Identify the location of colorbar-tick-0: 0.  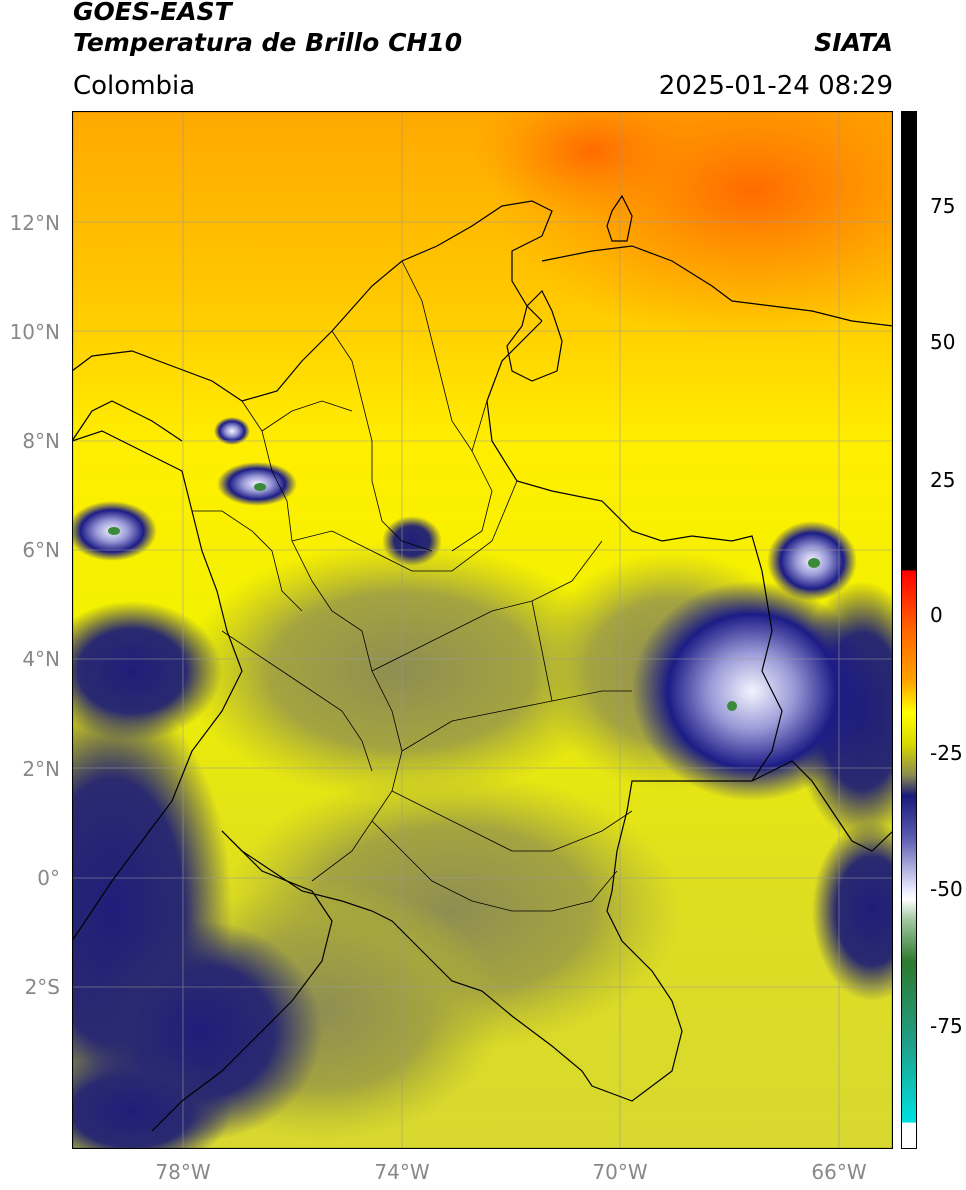
(936, 615).